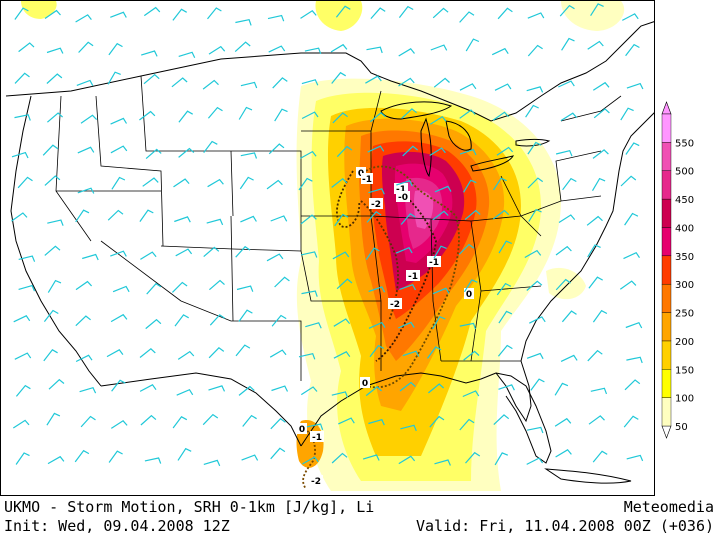 The image size is (720, 540). What do you see at coordinates (587, 237) in the screenshot?
I see `east-coast` at bounding box center [587, 237].